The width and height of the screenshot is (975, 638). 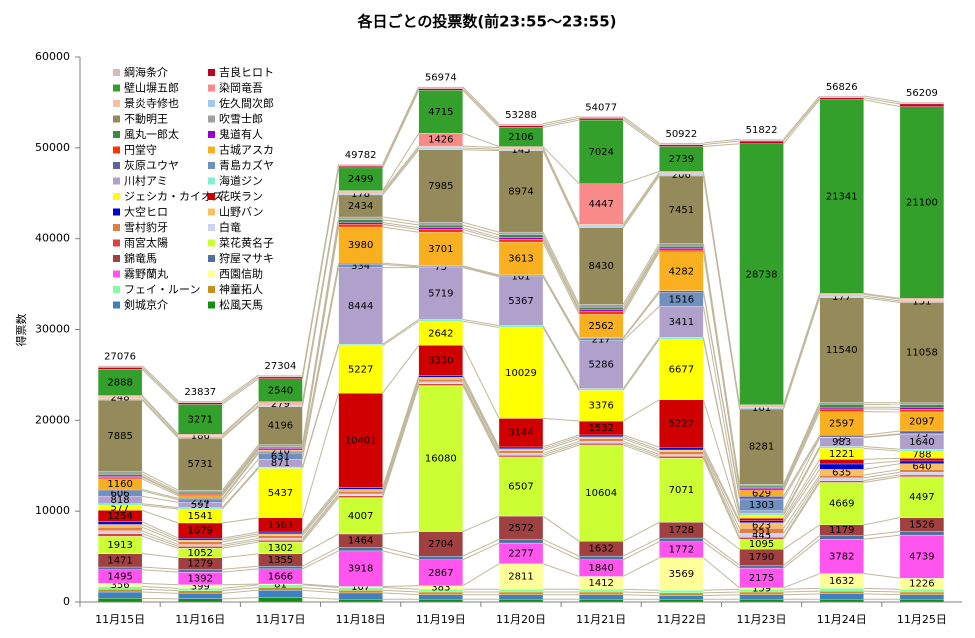 What do you see at coordinates (841, 581) in the screenshot?
I see `data-label: 1632` at bounding box center [841, 581].